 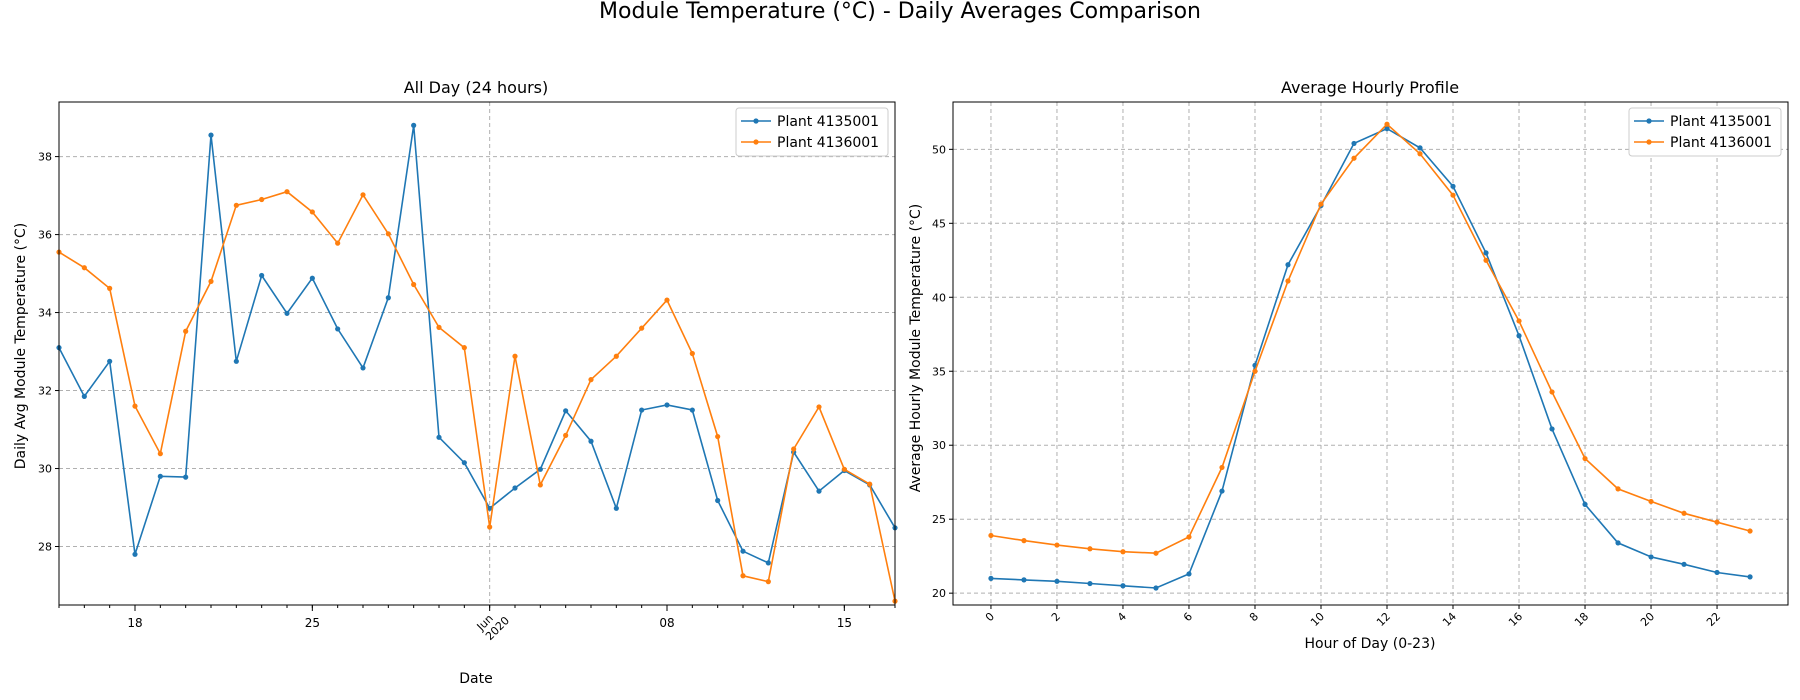 What do you see at coordinates (45, 235) in the screenshot?
I see `y-tick-label: 36` at bounding box center [45, 235].